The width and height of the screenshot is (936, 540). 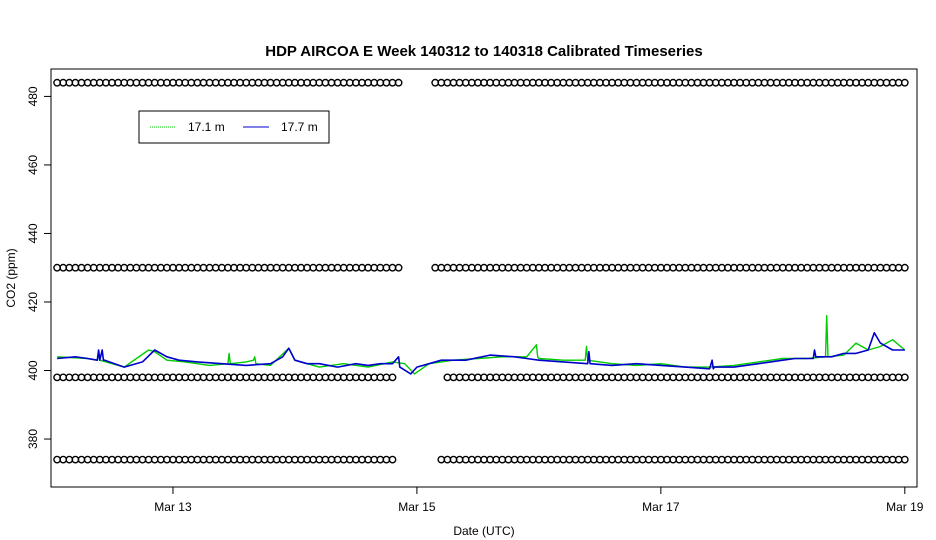 What do you see at coordinates (38, 267) in the screenshot?
I see `y-axis: 380 400 420 440 460 480` at bounding box center [38, 267].